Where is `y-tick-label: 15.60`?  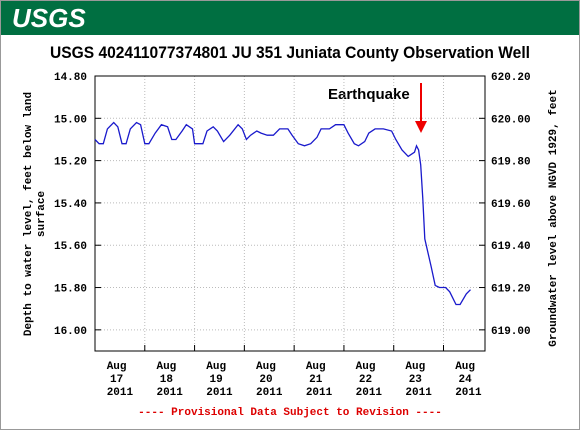
y-tick-label: 15.60 is located at coordinates (70, 247).